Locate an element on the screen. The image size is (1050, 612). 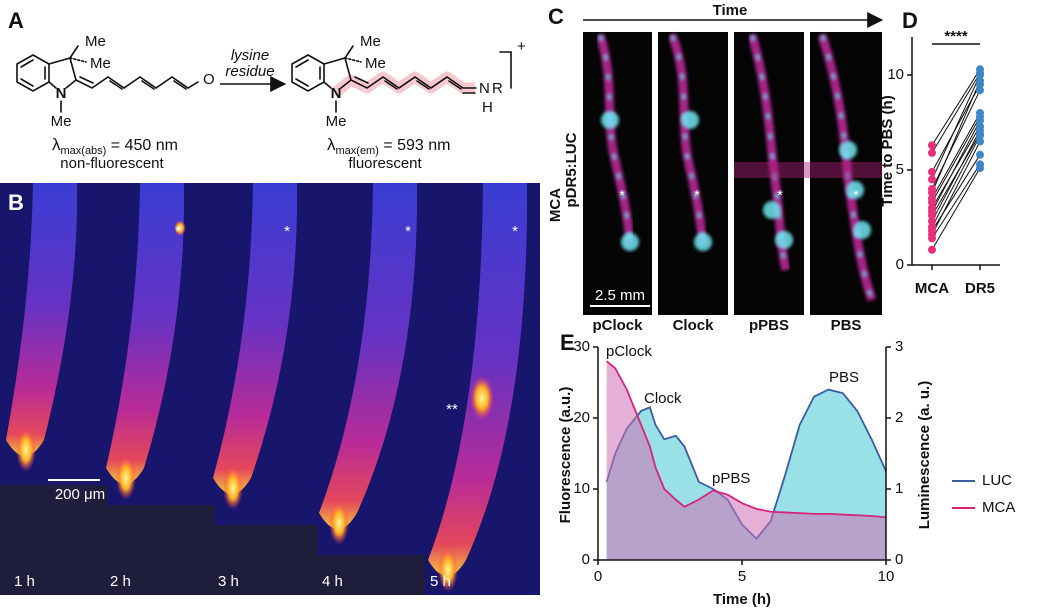
y-axis-title: Fluorescence (a.u.) is located at coordinates (565, 455).